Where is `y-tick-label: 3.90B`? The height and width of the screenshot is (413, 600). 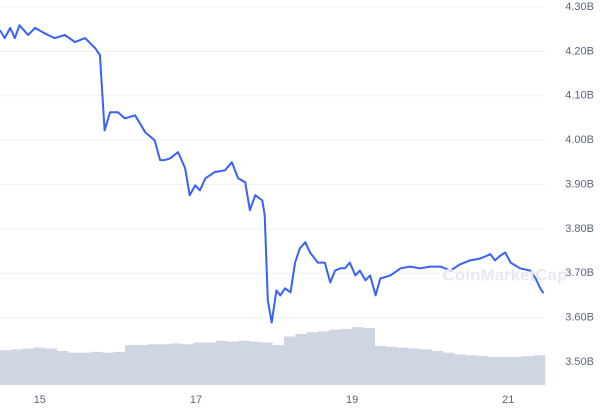
y-tick-label: 3.90B is located at coordinates (579, 184).